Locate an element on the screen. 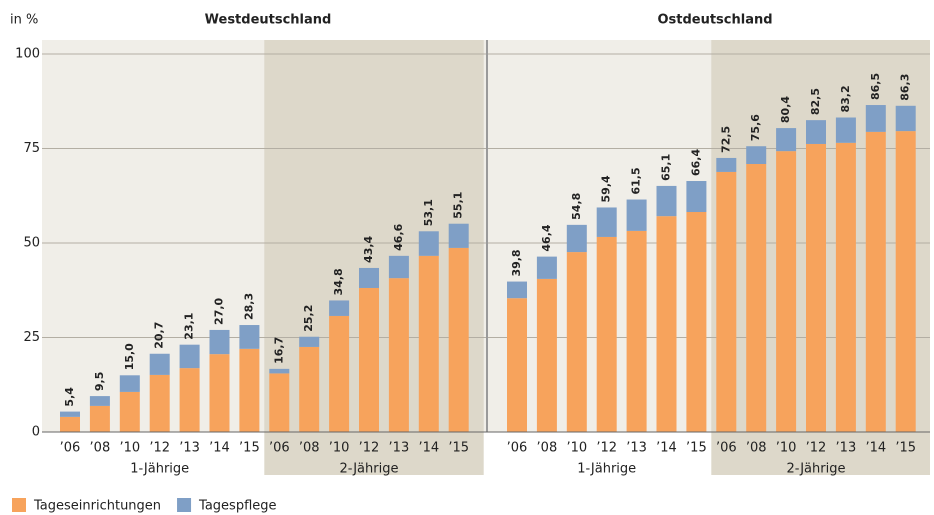  total-label: 72,5 is located at coordinates (725, 139).